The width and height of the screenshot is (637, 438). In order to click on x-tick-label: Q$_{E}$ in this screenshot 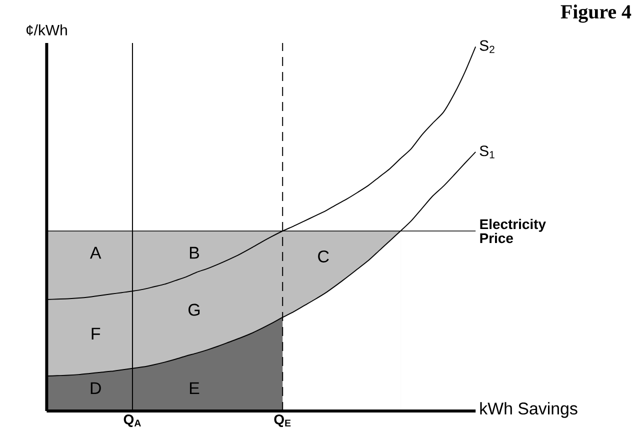, I will do `click(282, 421)`.